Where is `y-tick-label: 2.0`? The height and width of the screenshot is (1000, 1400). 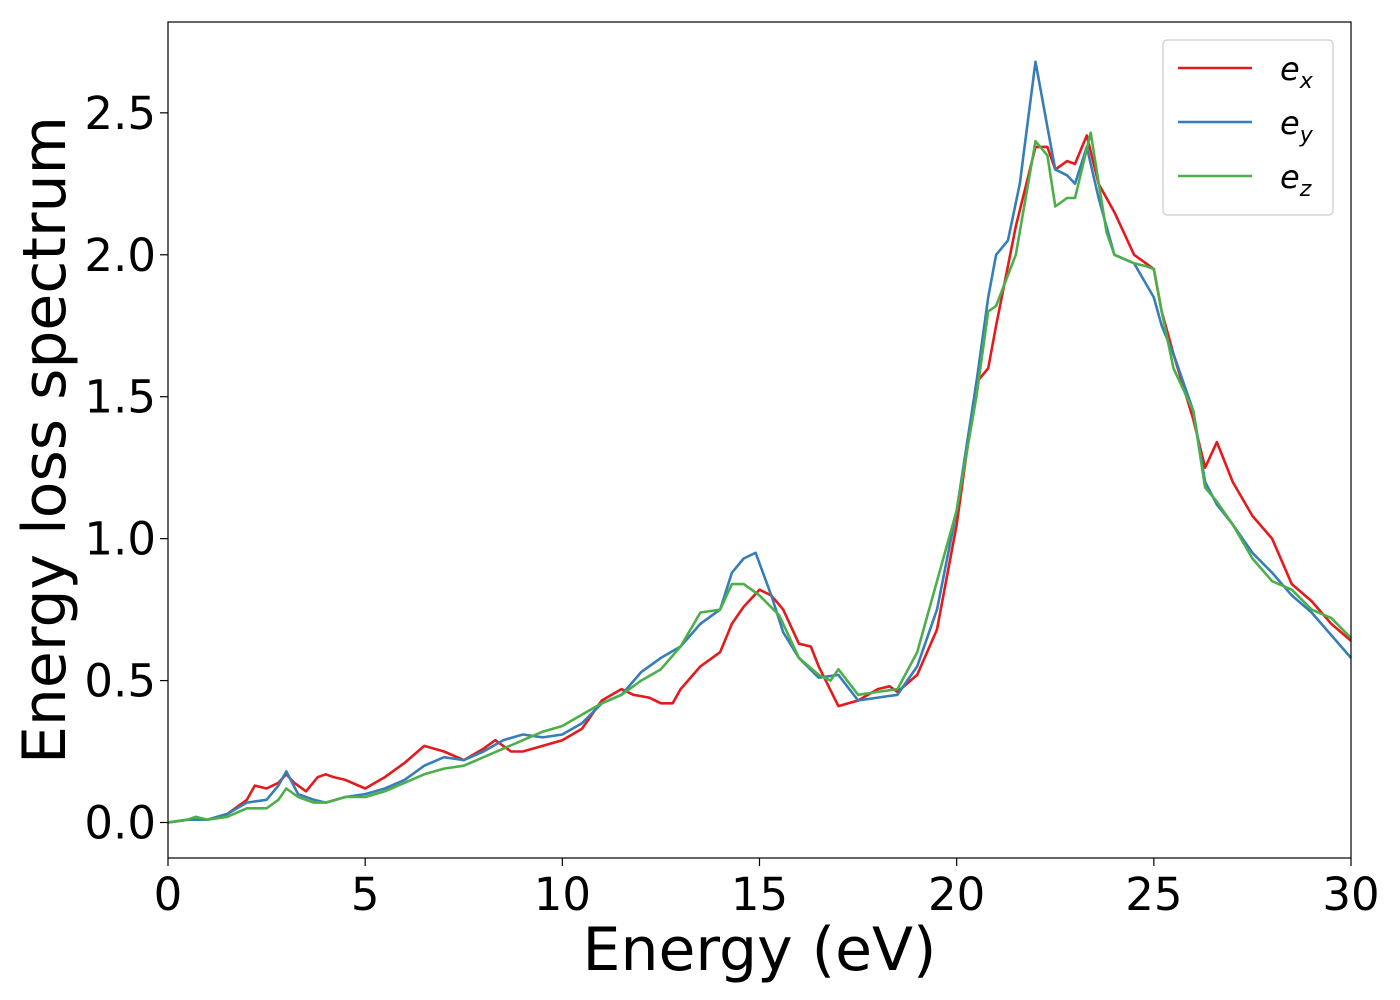
y-tick-label: 2.0 is located at coordinates (120, 255).